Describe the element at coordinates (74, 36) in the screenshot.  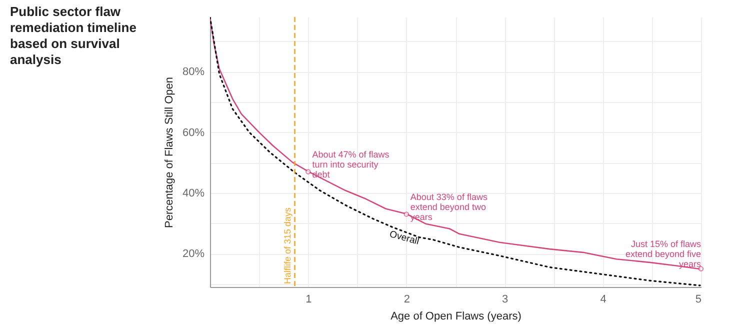
I see `text: Public sector flaw remediation timeline based on survival analysis` at that location.